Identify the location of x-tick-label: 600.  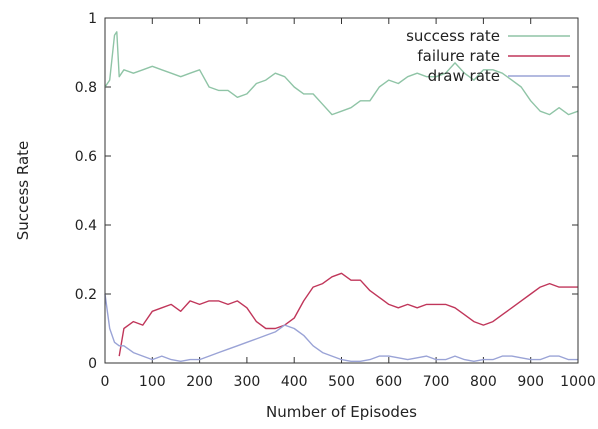
(388, 382).